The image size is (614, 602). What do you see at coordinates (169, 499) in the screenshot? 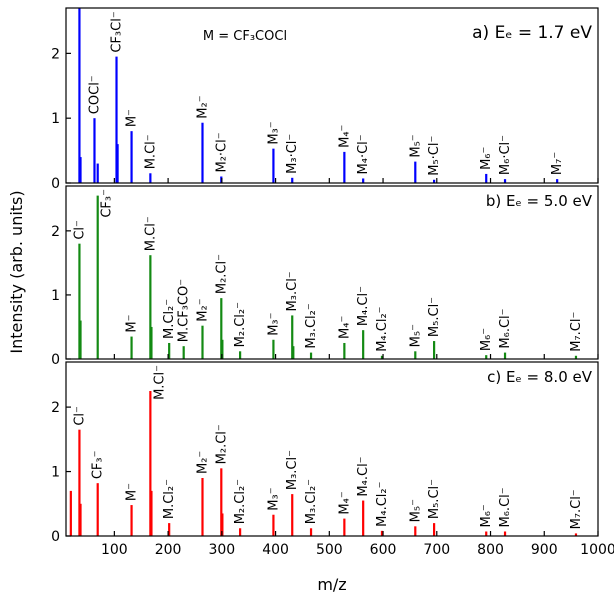
I see `peak-label: M.Cl₂⁻` at bounding box center [169, 499].